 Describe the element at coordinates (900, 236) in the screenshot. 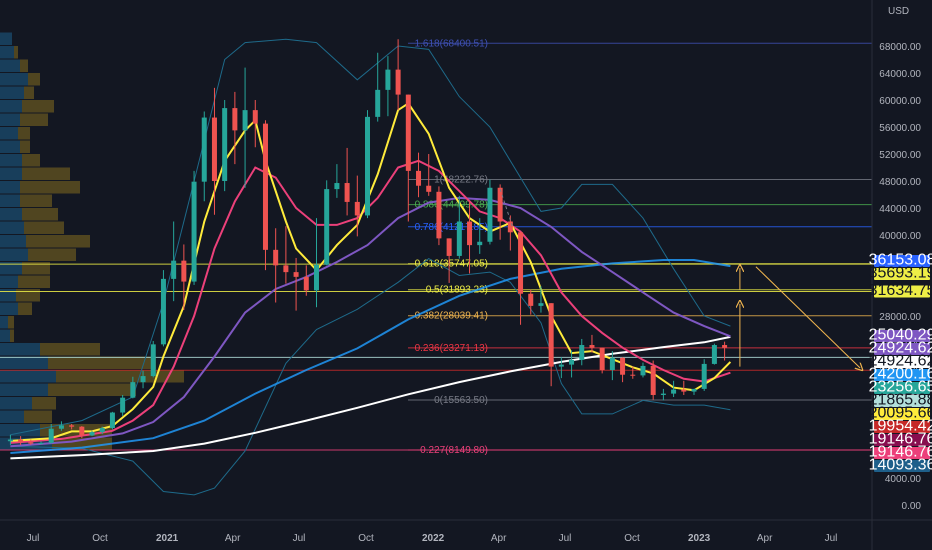

I see `price-tick-label: 40000.00` at that location.